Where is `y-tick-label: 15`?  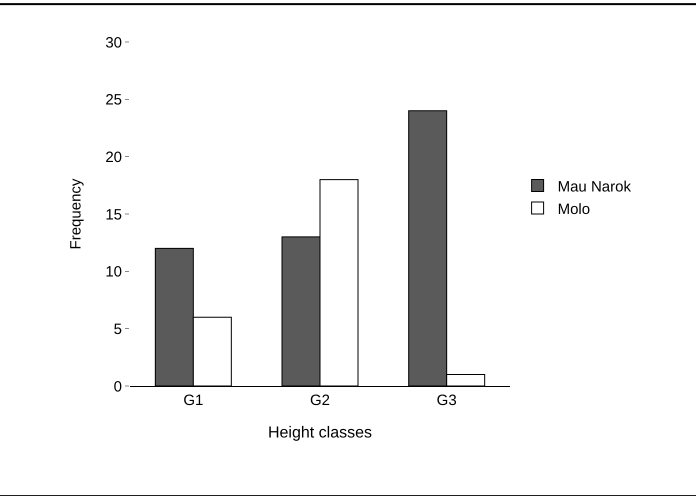
y-tick-label: 15 is located at coordinates (113, 215).